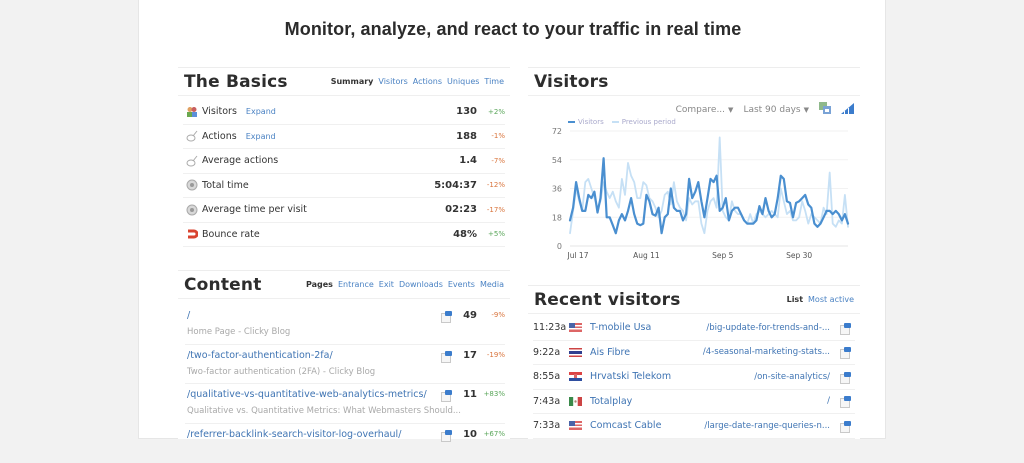 The height and width of the screenshot is (463, 1024). What do you see at coordinates (694, 402) in the screenshot?
I see `visitor-row: 7:43a Totalplay /` at bounding box center [694, 402].